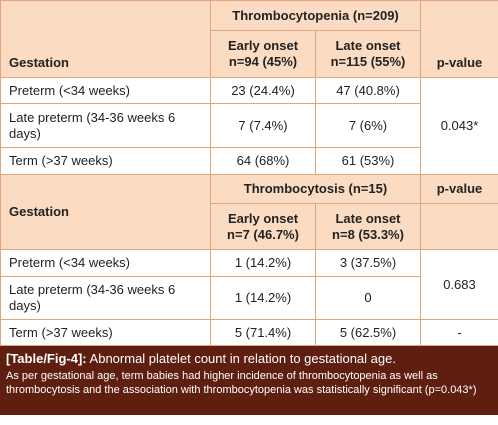 The width and height of the screenshot is (498, 425). Describe the element at coordinates (263, 90) in the screenshot. I see `early-onset: 23 (24.4%)` at that location.